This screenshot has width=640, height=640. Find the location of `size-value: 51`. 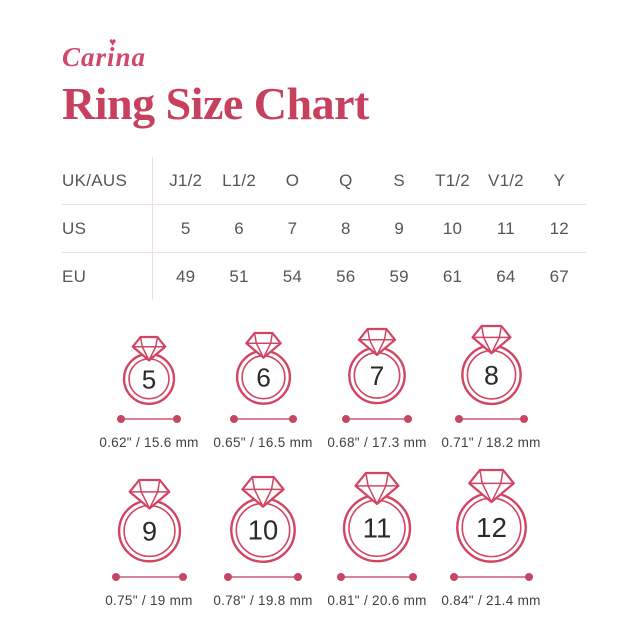

size-value: 51 is located at coordinates (239, 276).